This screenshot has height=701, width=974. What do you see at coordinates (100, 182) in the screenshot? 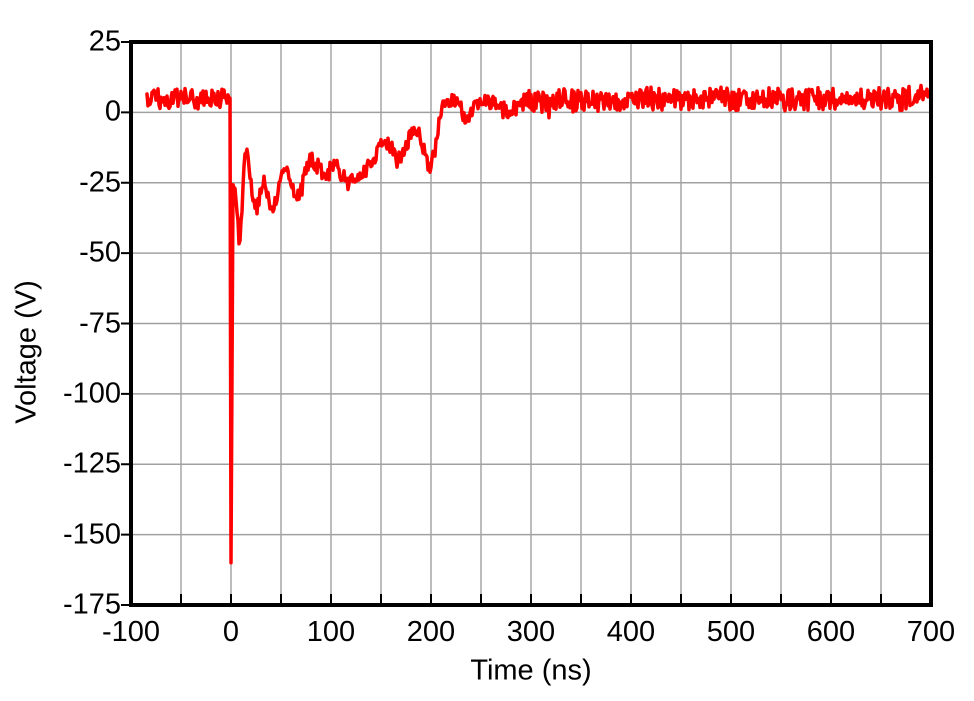
I see `y-axis-tick-label: -25` at bounding box center [100, 182].